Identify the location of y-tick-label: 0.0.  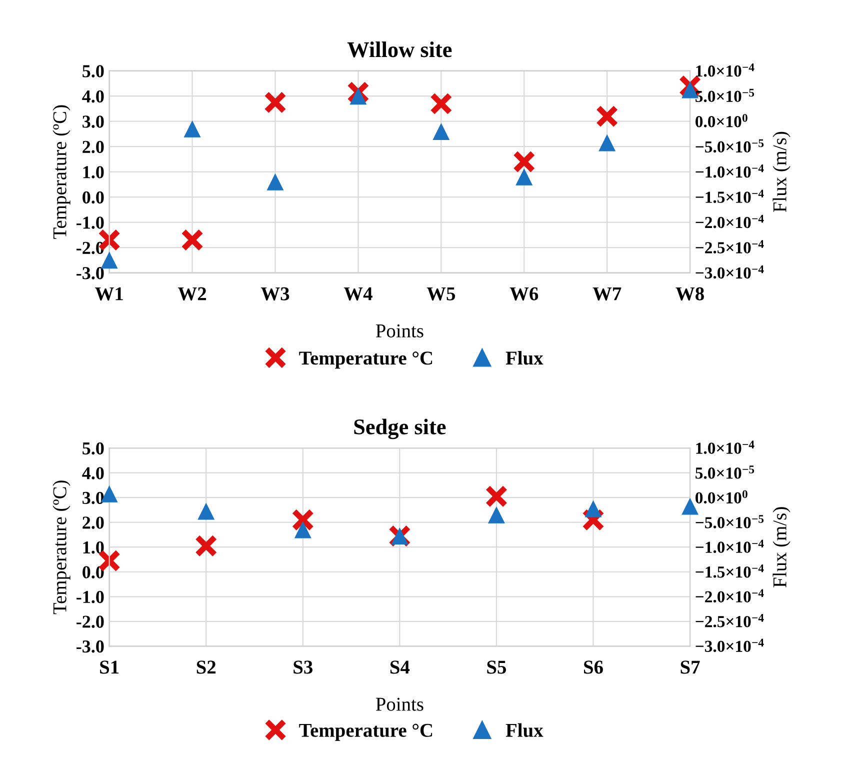
(93, 197).